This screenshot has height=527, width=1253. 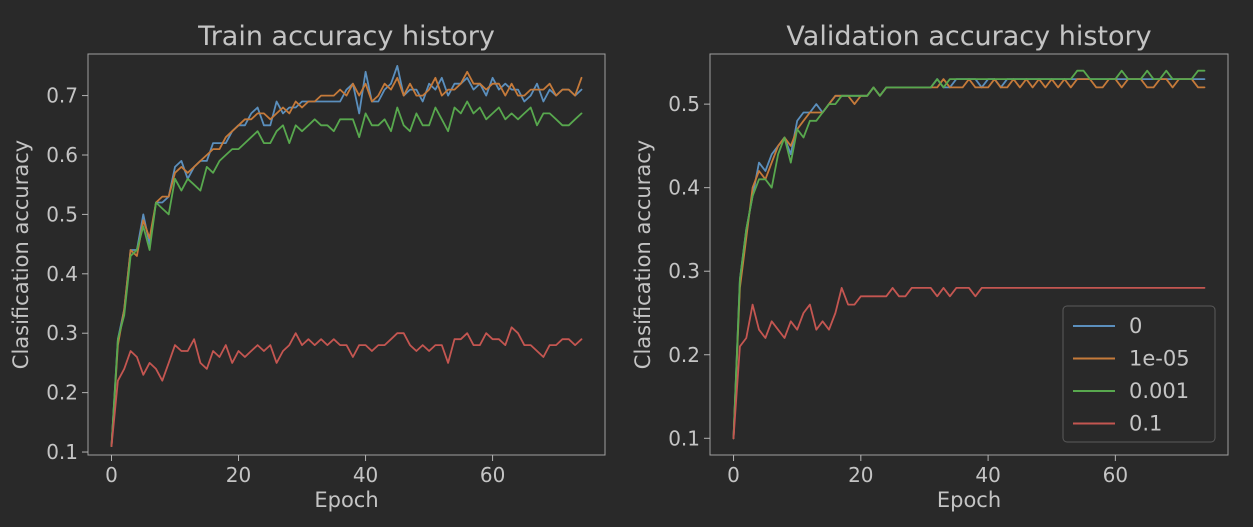 What do you see at coordinates (684, 438) in the screenshot?
I see `validation-y-tick-label: 0.1` at bounding box center [684, 438].